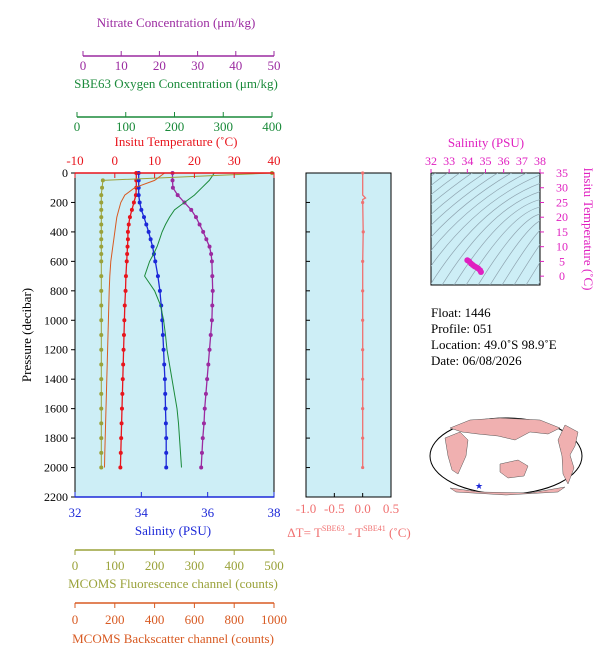  I want to click on delta-t-grid, so click(308, 335).